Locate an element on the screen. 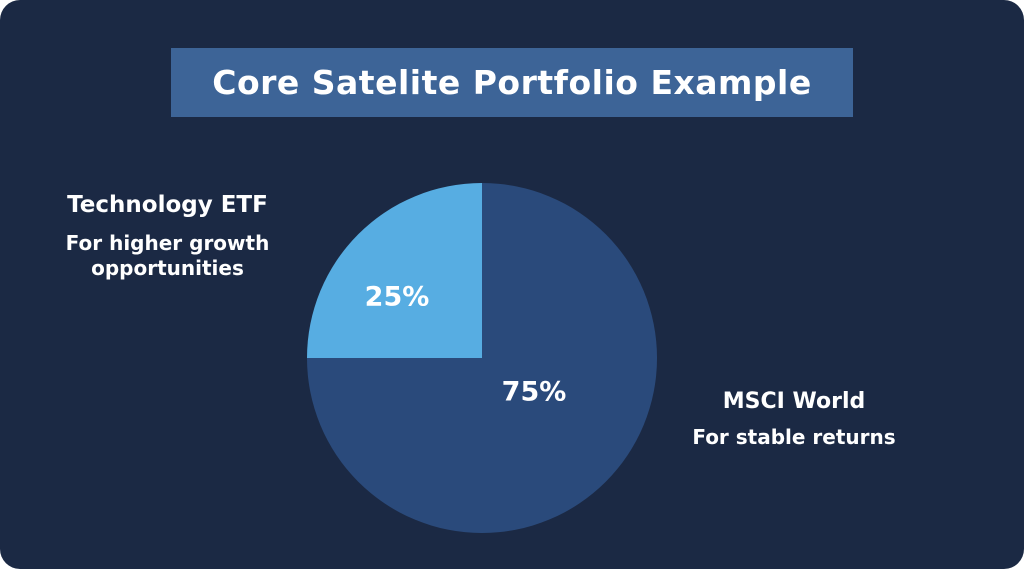  satellite-label-subtitle: For higher growth opportunities is located at coordinates (167, 255).